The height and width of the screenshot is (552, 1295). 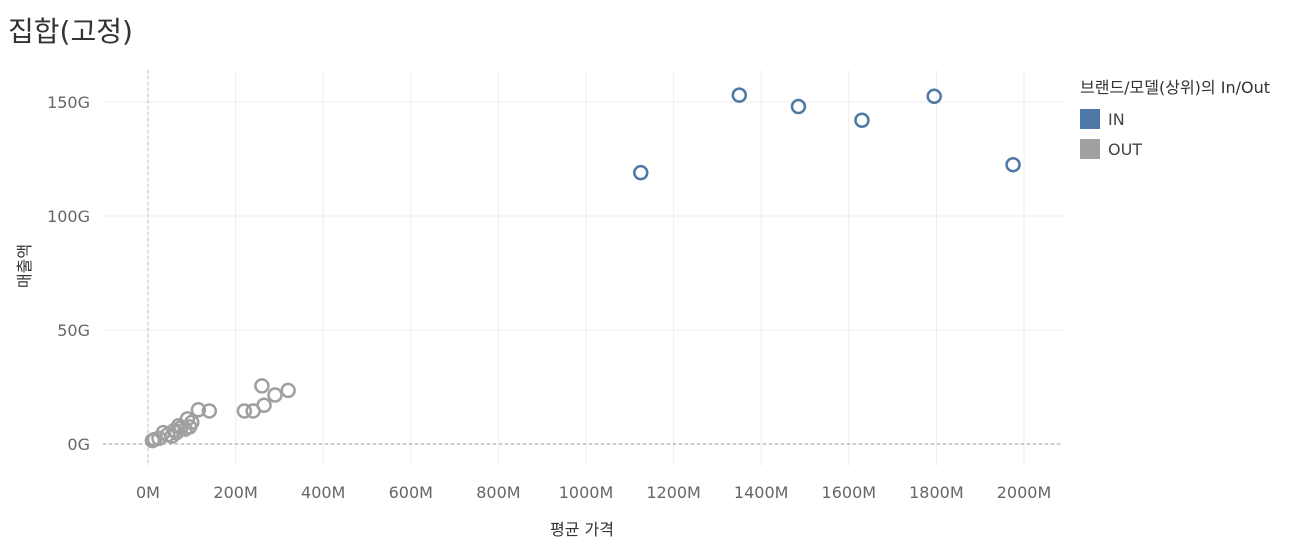 I want to click on x-axis-title: 평균 가격, so click(x=582, y=529).